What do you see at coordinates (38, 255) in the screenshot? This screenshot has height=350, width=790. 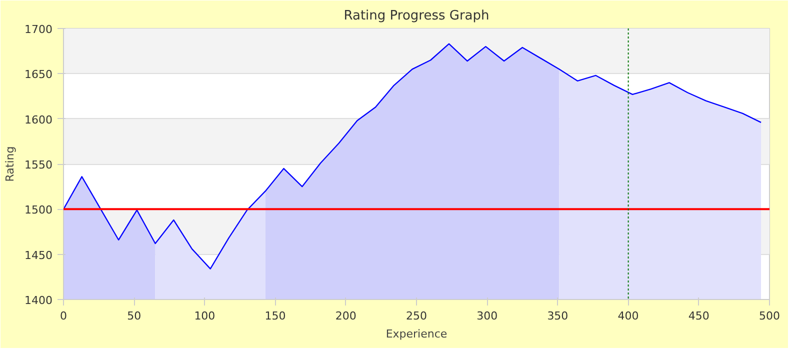 I see `y-tick-label: 1450` at bounding box center [38, 255].